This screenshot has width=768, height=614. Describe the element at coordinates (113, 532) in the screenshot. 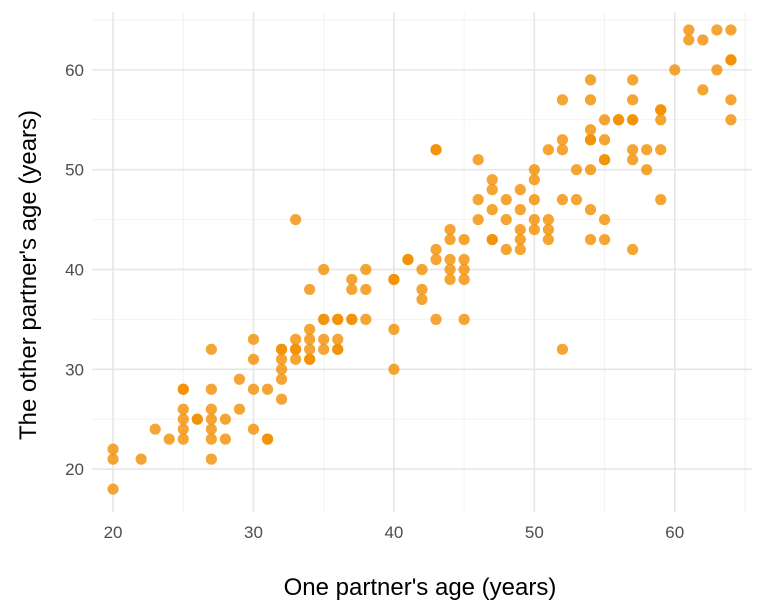

I see `x-tick-label: 20` at that location.